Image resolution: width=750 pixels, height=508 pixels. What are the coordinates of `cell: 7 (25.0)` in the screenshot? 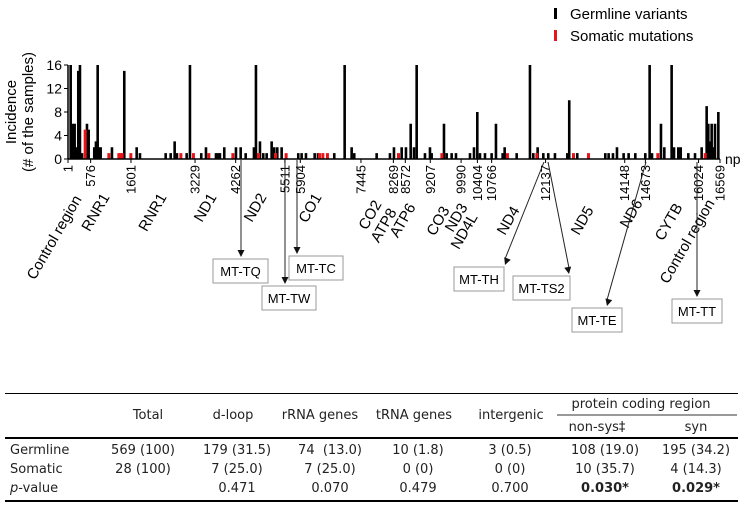 It's located at (237, 469).